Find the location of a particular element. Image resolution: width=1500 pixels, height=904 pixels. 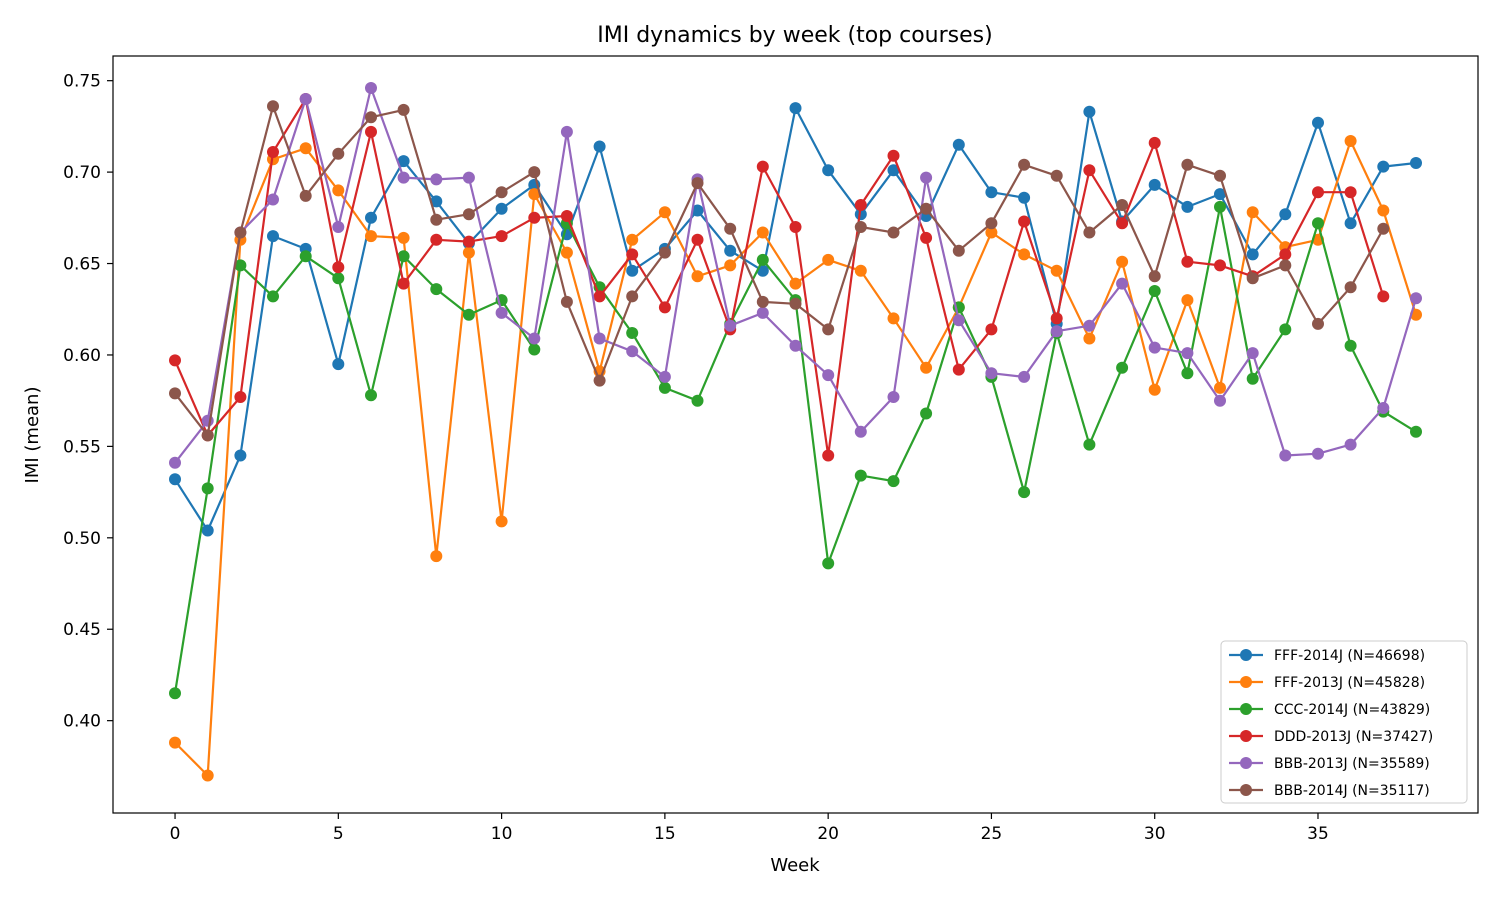

y-tick-label: 0.40 is located at coordinates (82, 722).